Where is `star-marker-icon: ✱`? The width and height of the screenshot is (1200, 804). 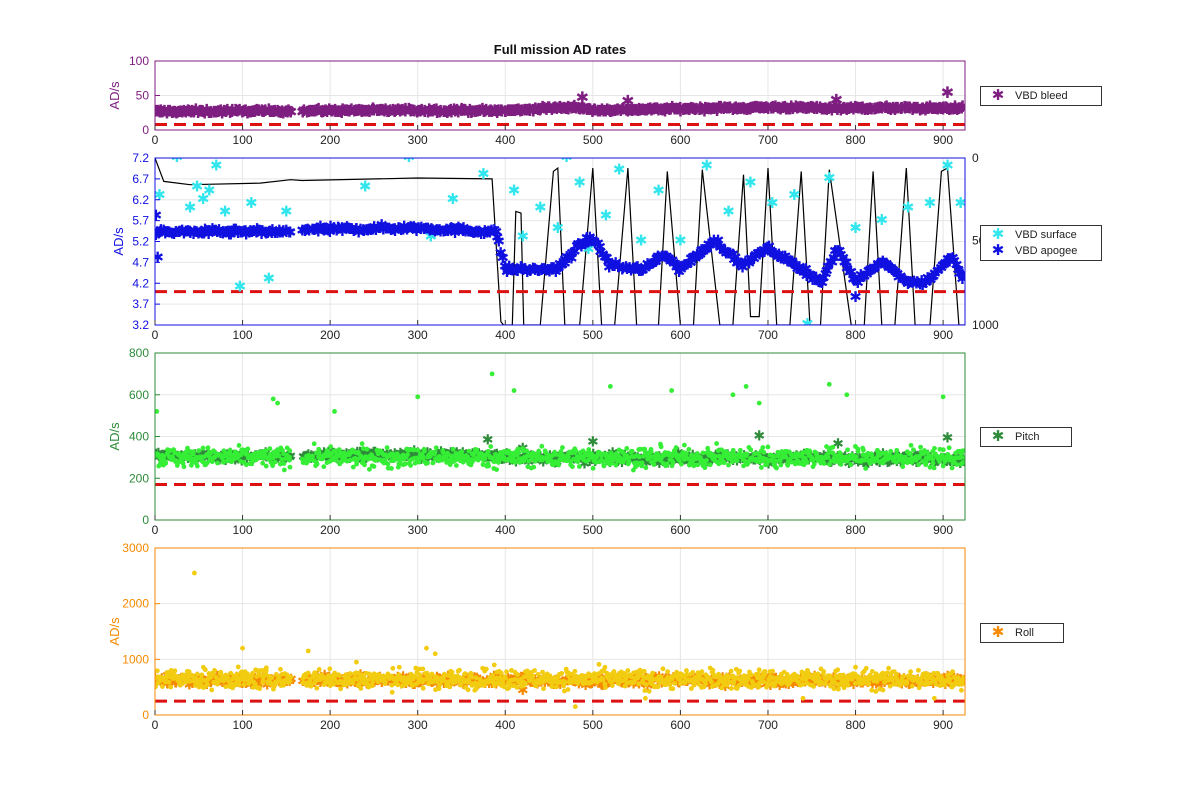 star-marker-icon: ✱ is located at coordinates (998, 250).